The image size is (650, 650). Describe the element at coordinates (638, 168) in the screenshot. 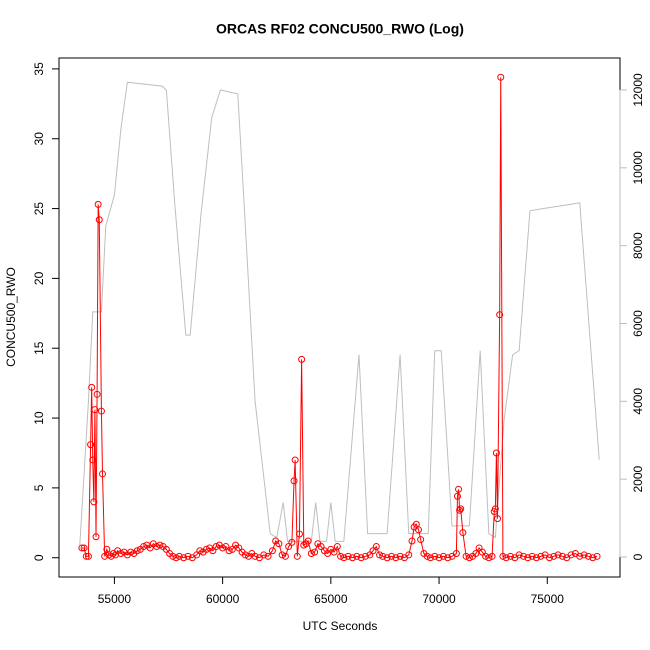

I see `y2-tick-label: 10000` at that location.